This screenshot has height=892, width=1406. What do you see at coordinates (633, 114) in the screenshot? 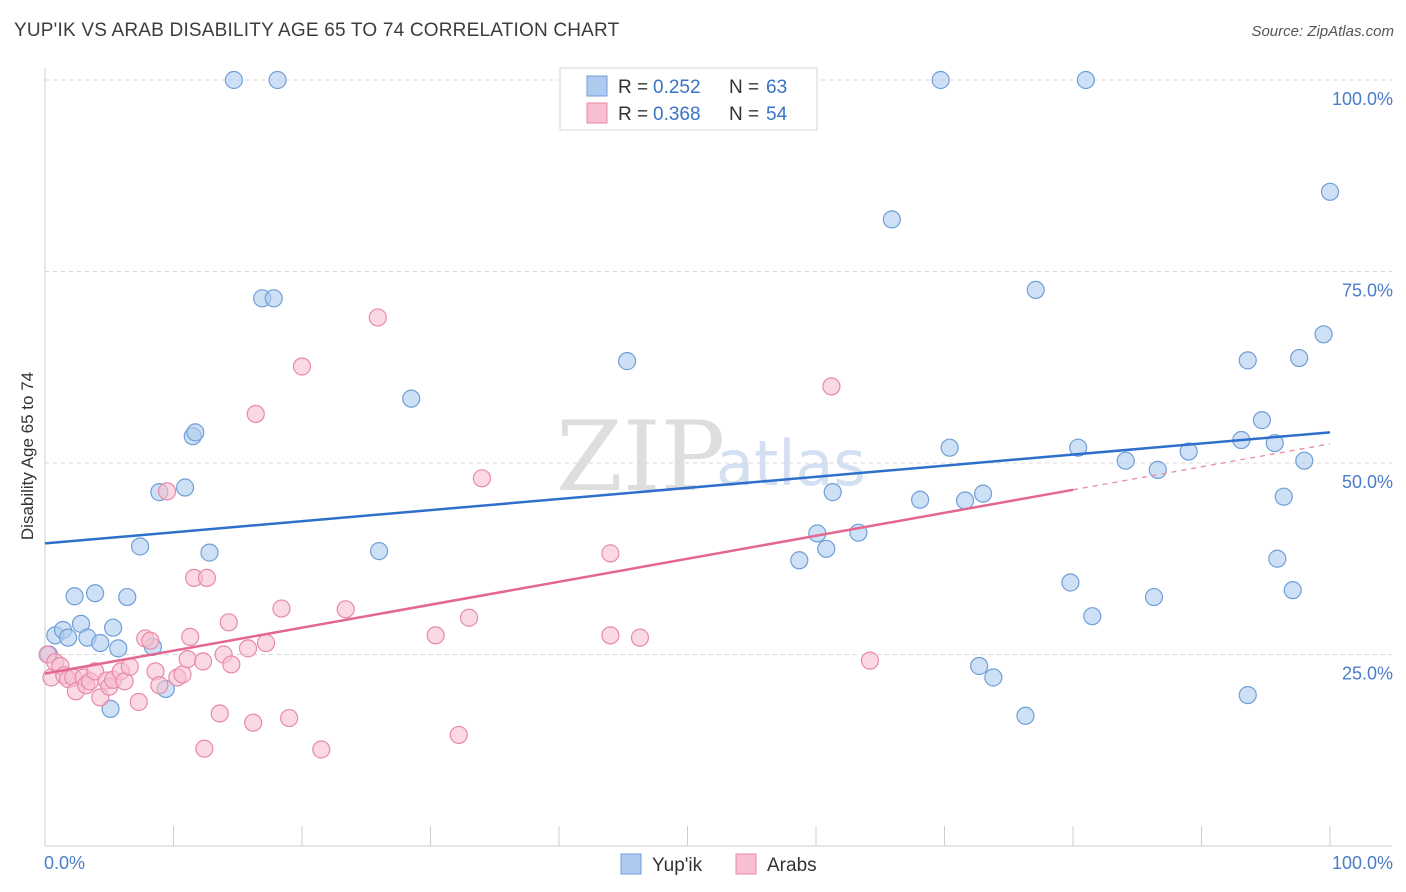
I see `legend-r-label-arabs: R =` at bounding box center [633, 114].